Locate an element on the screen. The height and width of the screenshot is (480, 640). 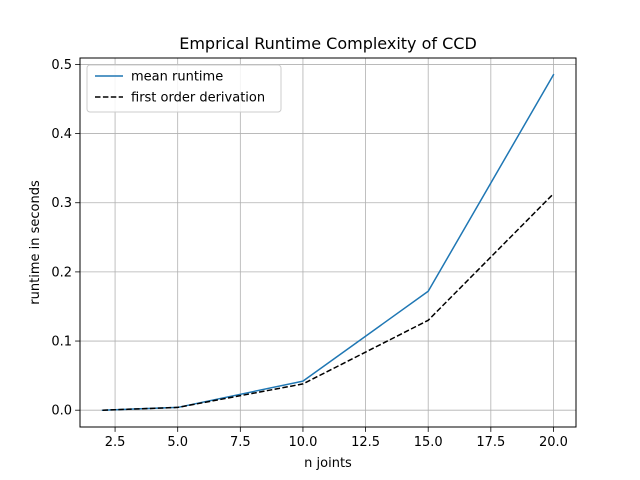
x-tick-label: 15.0 is located at coordinates (428, 442).